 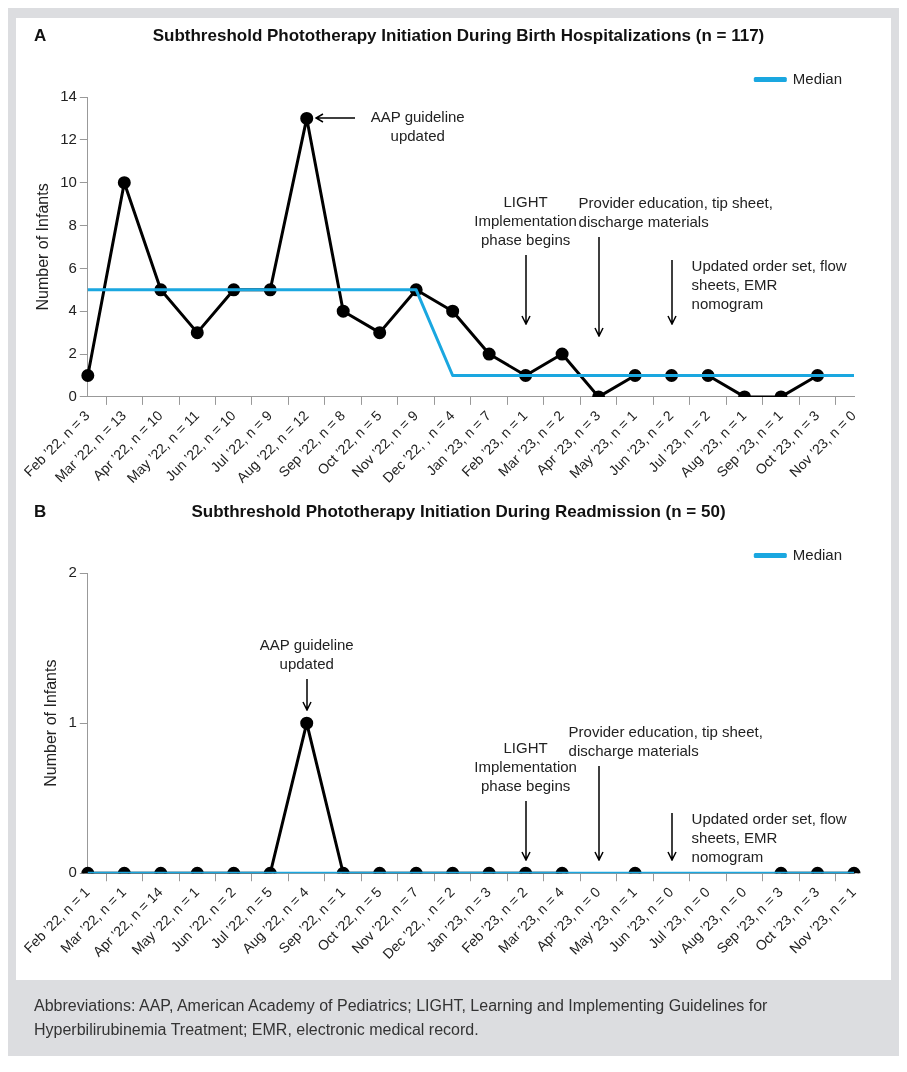 What do you see at coordinates (72, 267) in the screenshot?
I see `y-tick-label: 6` at bounding box center [72, 267].